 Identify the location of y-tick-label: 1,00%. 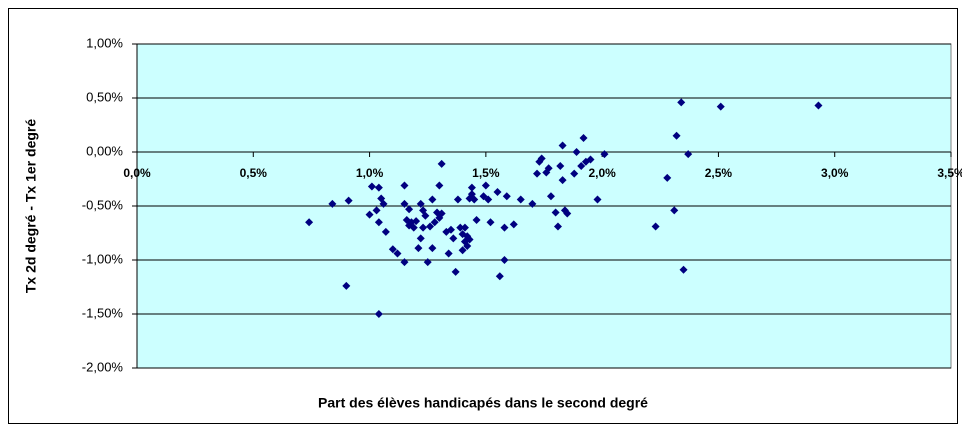
(104, 42).